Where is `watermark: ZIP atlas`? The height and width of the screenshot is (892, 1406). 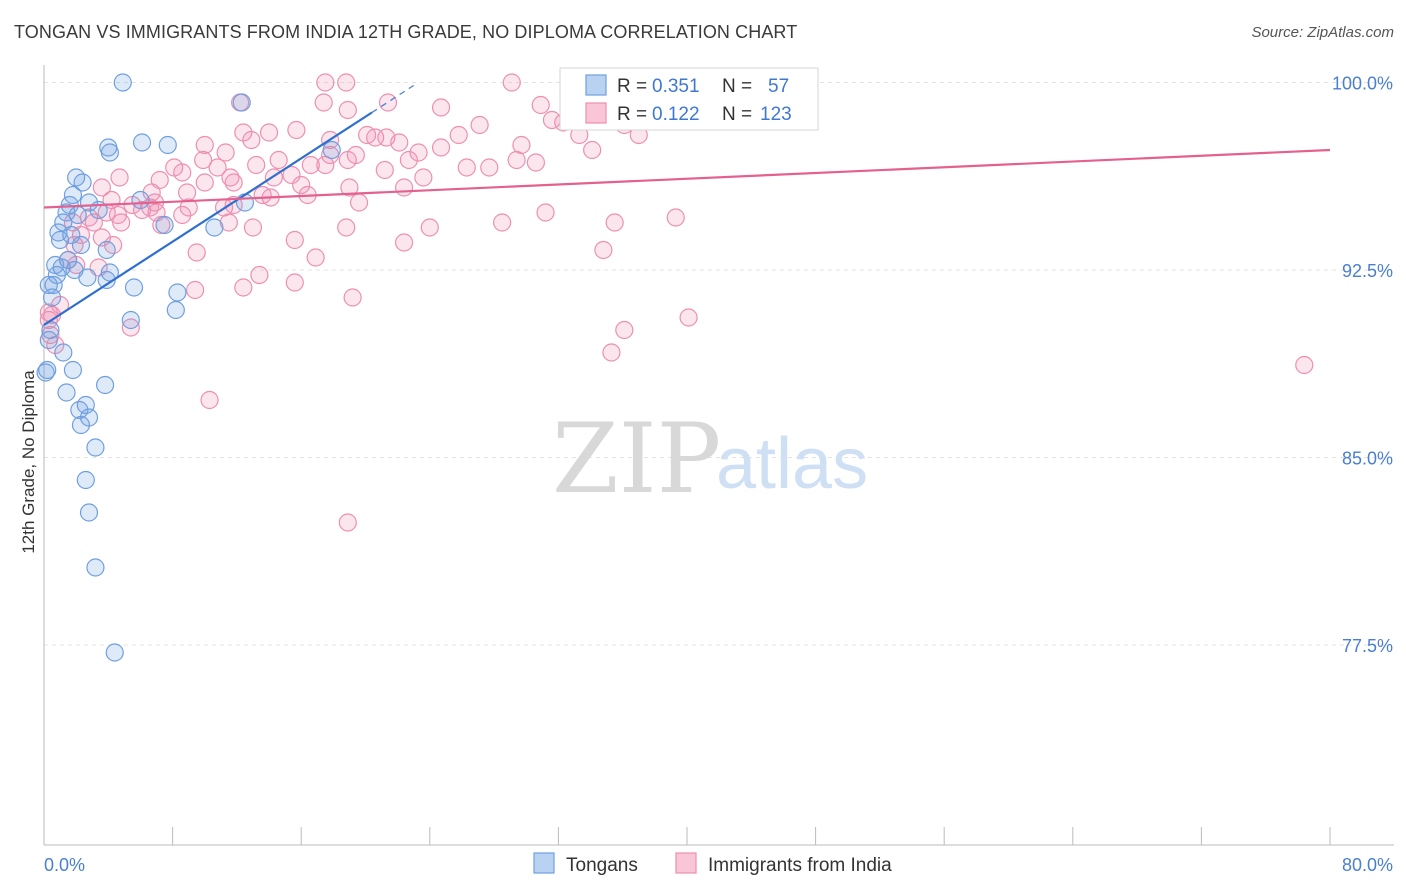
watermark: ZIP atlas is located at coordinates (710, 459).